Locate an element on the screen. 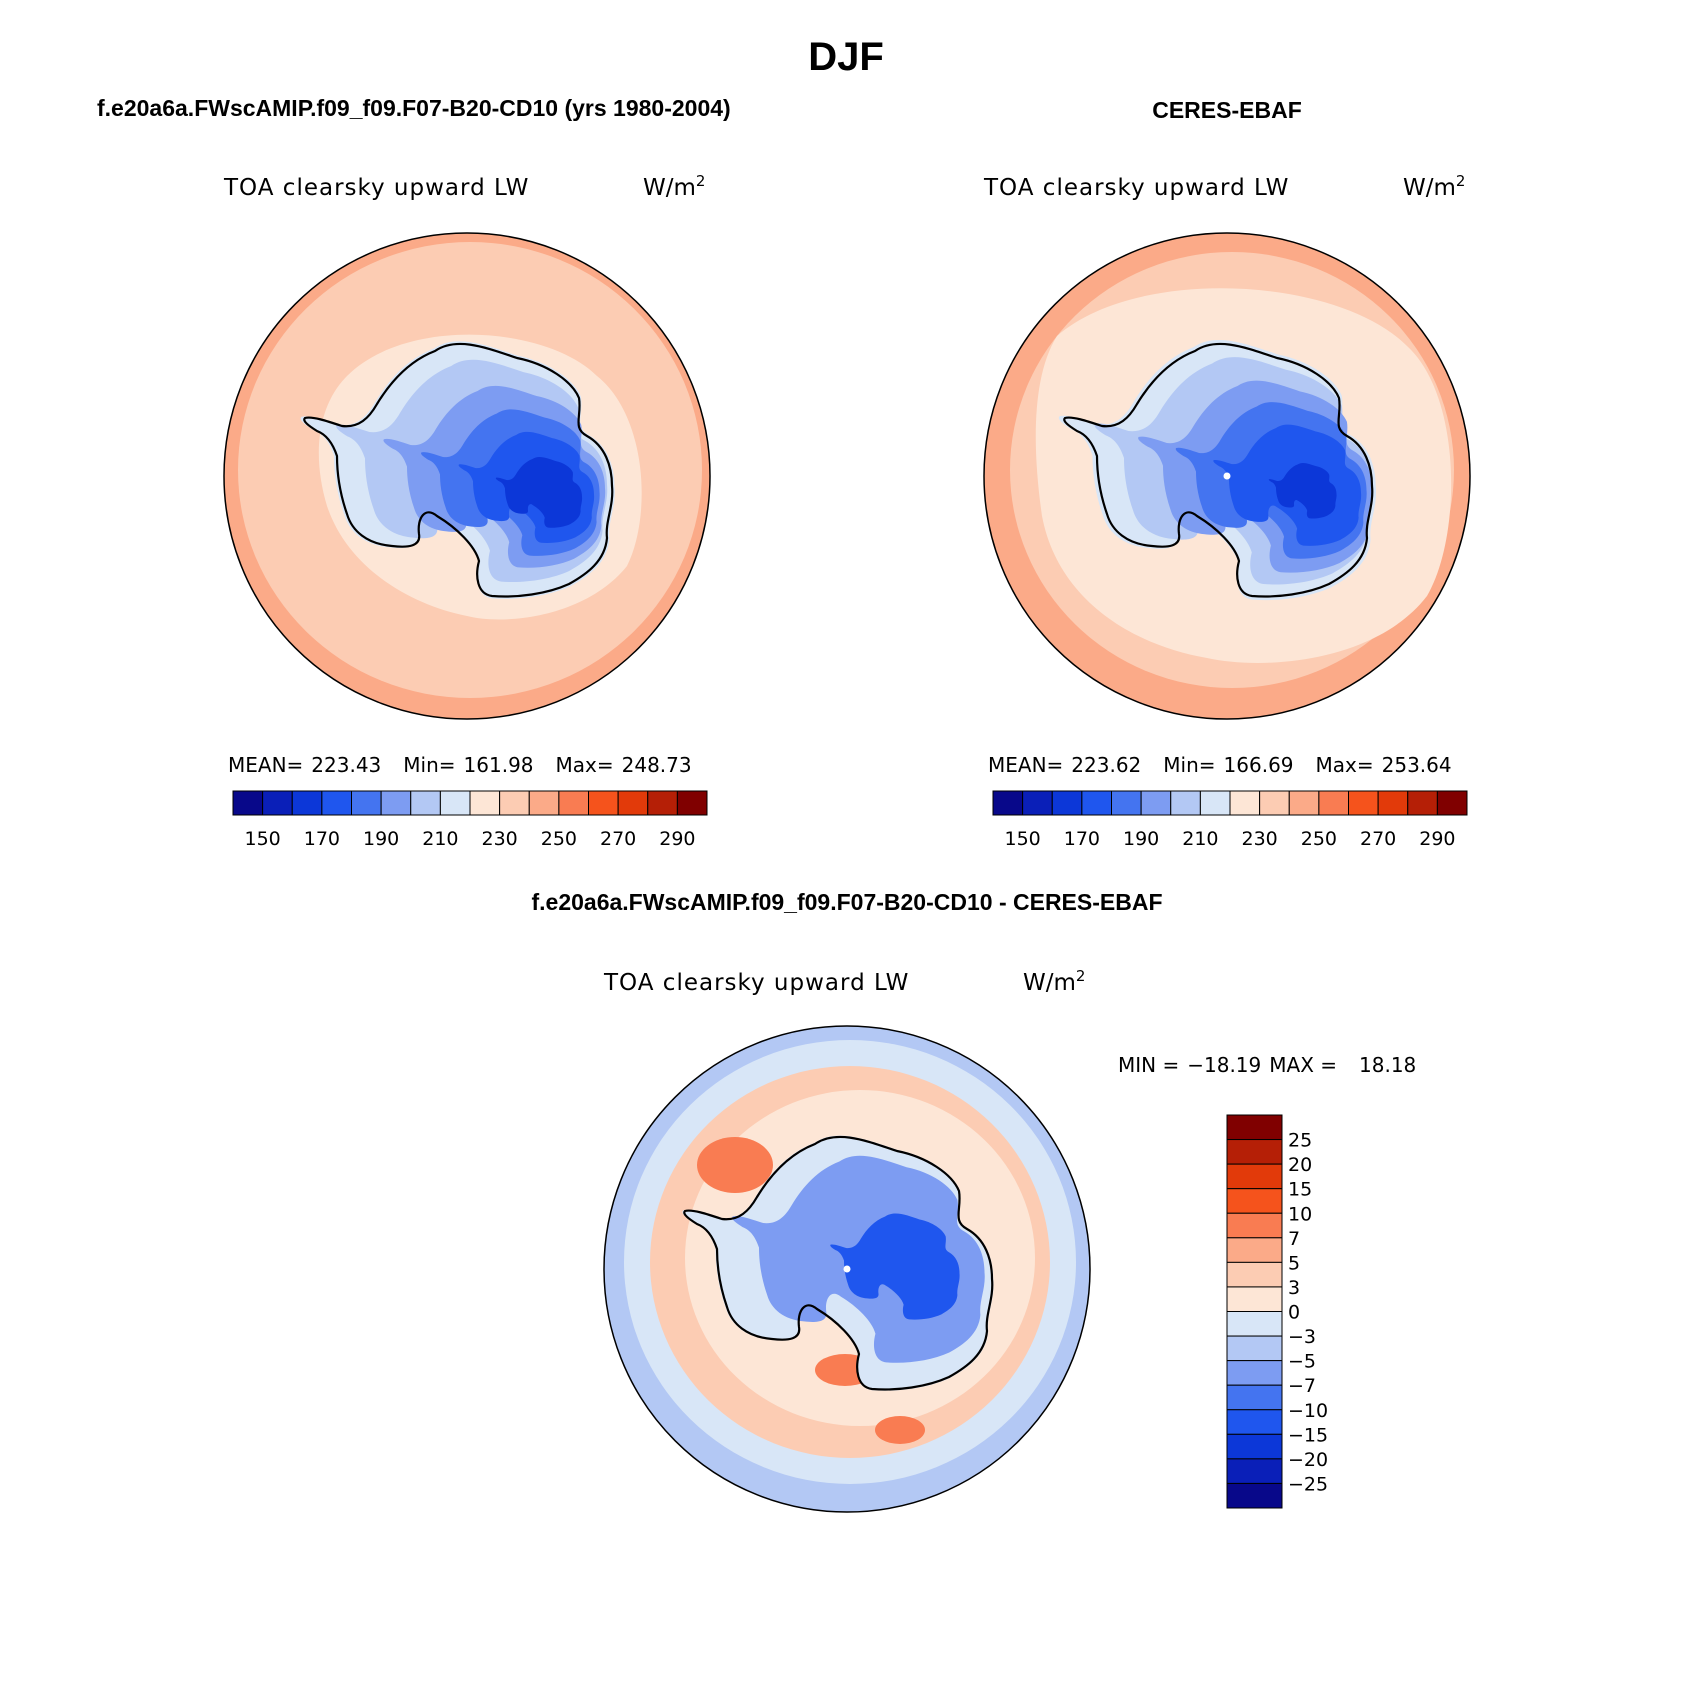  panel-obs-map is located at coordinates (1227, 476).